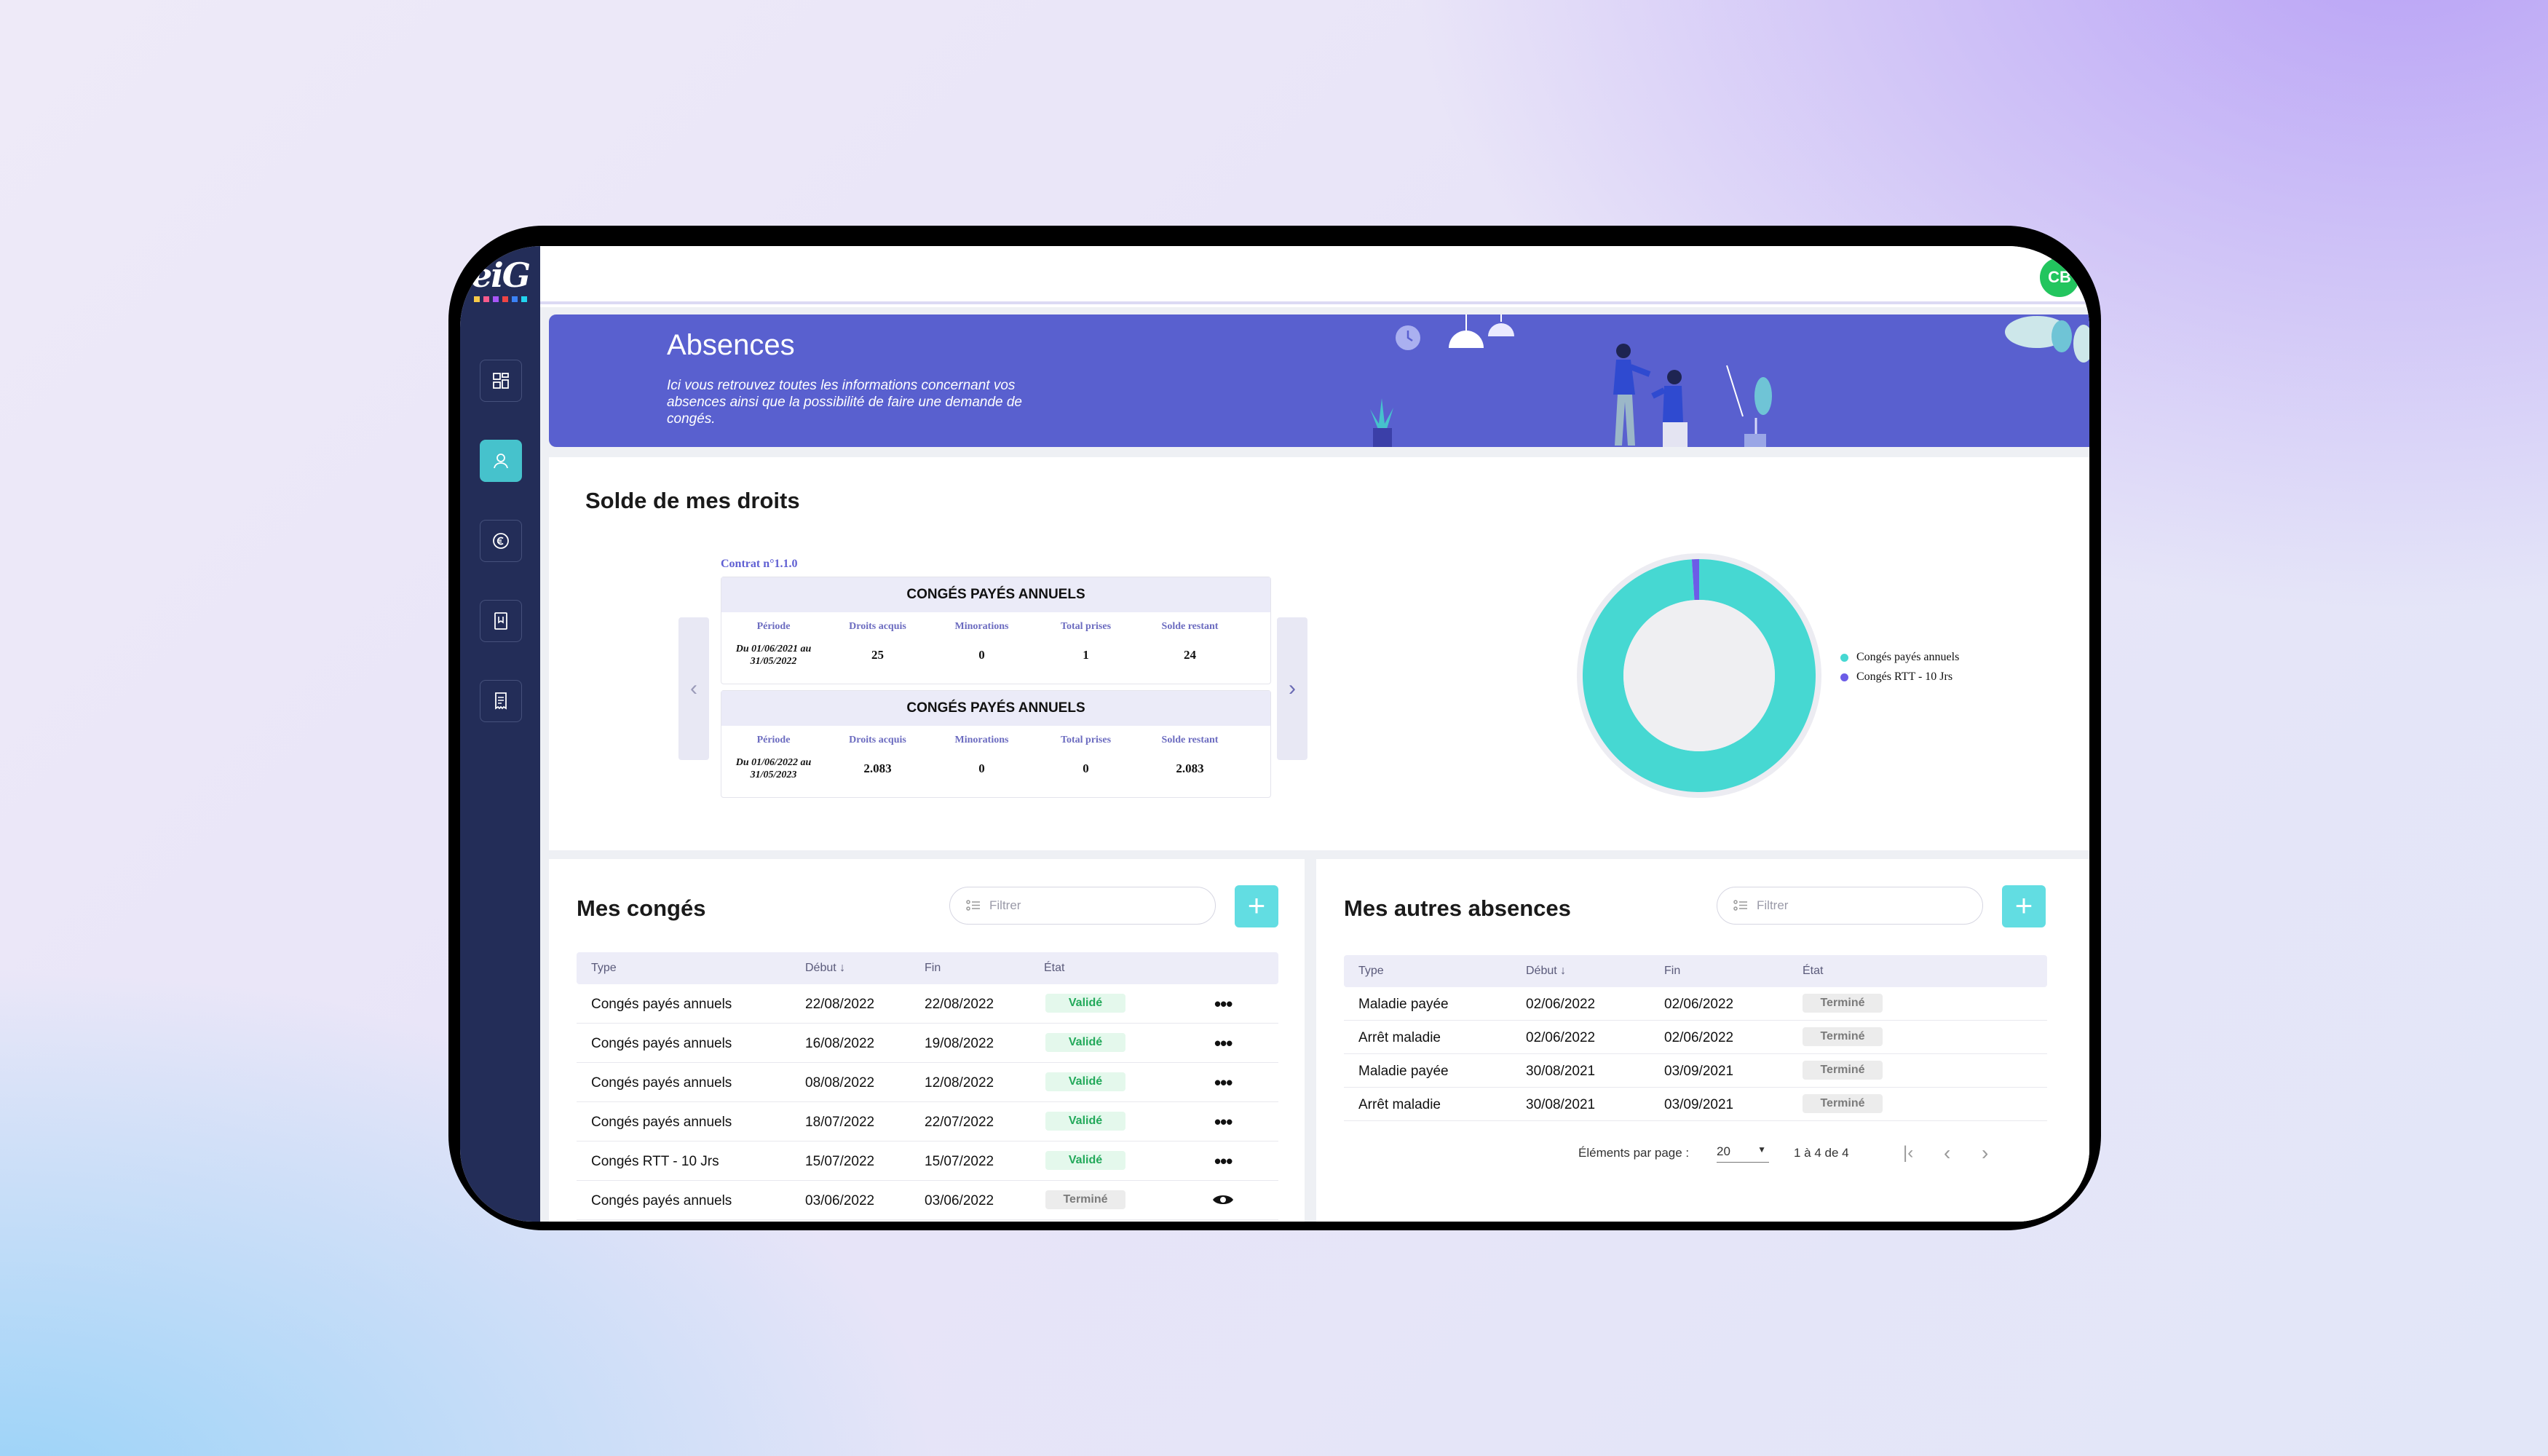  Describe the element at coordinates (1947, 1153) in the screenshot. I see `prev-page-icon: ‹` at that location.